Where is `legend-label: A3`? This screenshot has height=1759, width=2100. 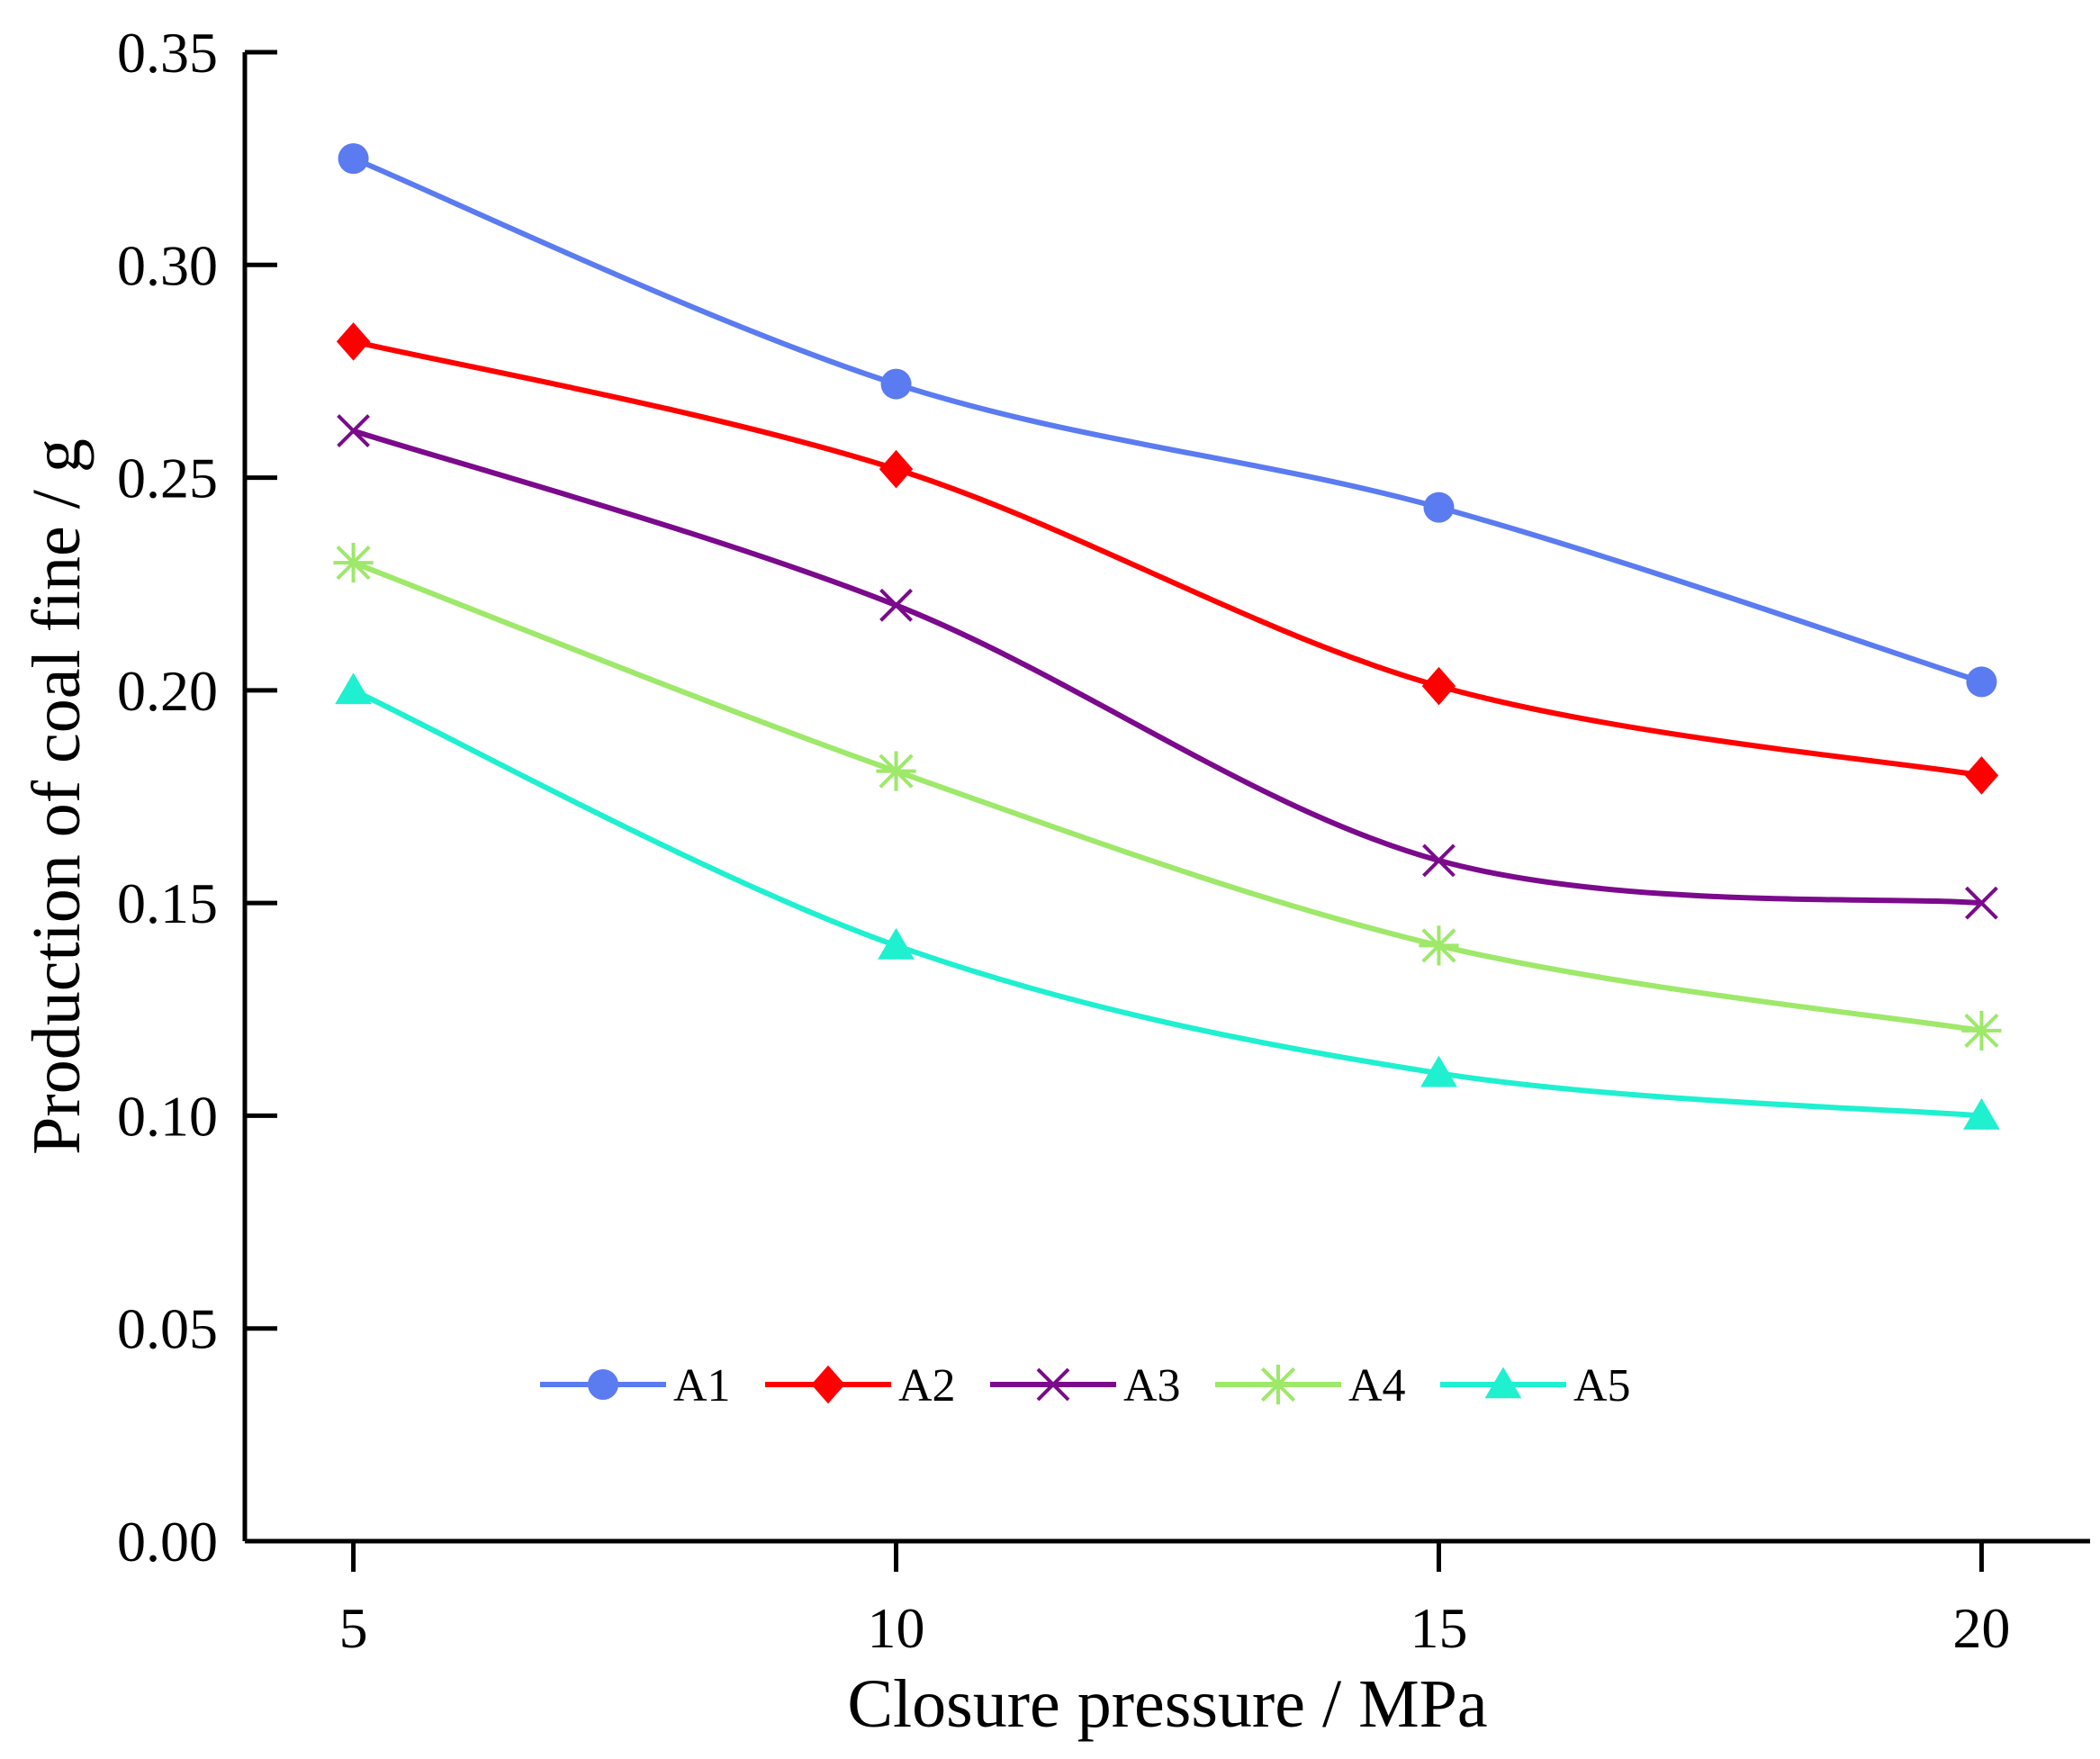 legend-label: A3 is located at coordinates (1152, 1386).